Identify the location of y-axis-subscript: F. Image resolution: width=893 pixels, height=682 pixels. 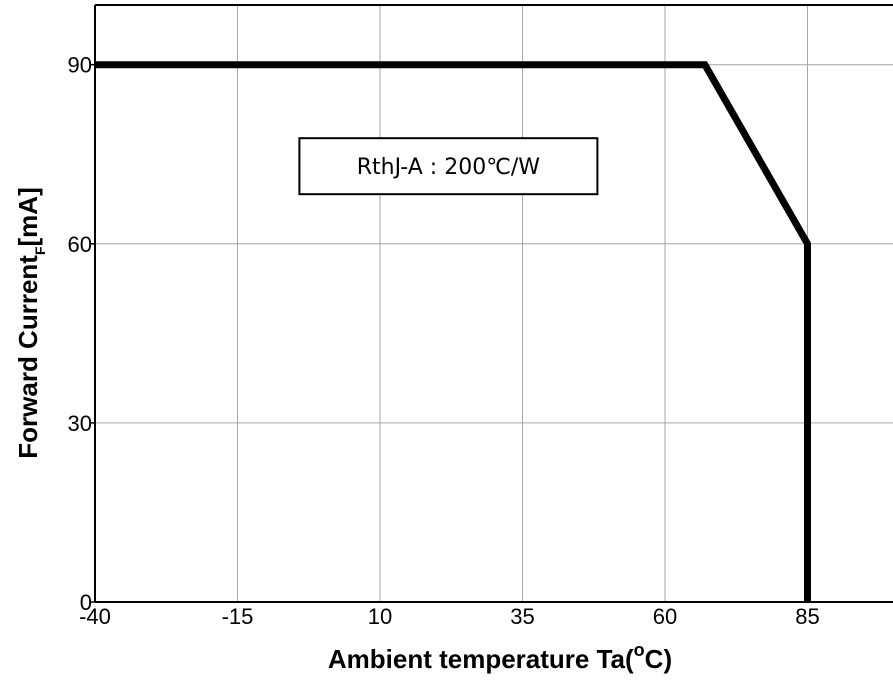
(40, 250).